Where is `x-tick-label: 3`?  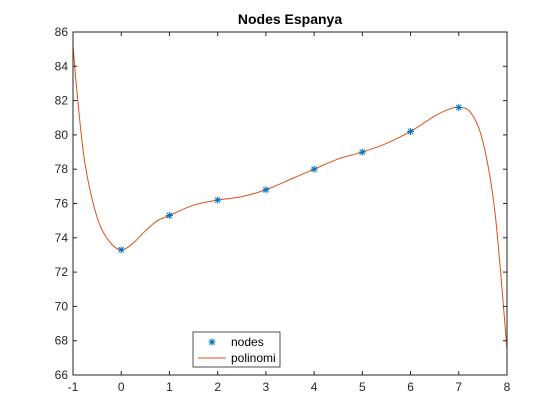
x-tick-label: 3 is located at coordinates (266, 387).